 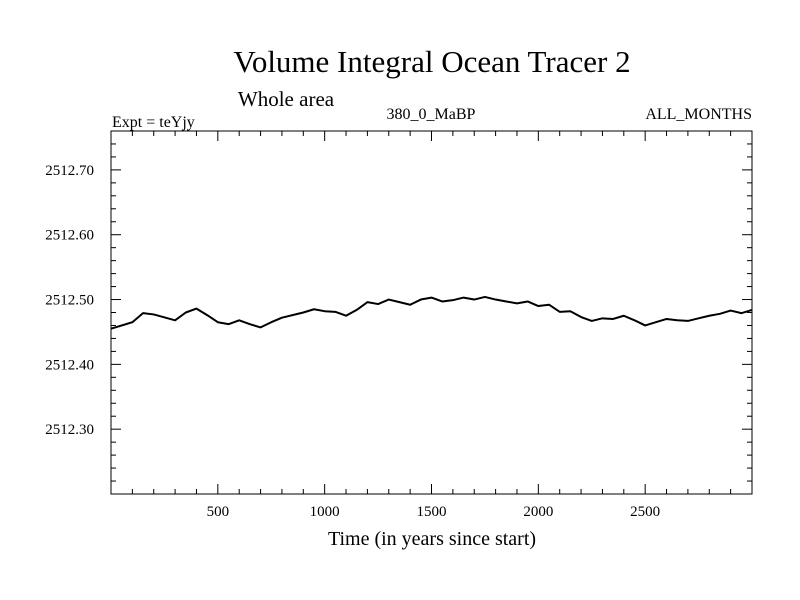 What do you see at coordinates (69, 236) in the screenshot?
I see `y-tick-label: 2512.60` at bounding box center [69, 236].